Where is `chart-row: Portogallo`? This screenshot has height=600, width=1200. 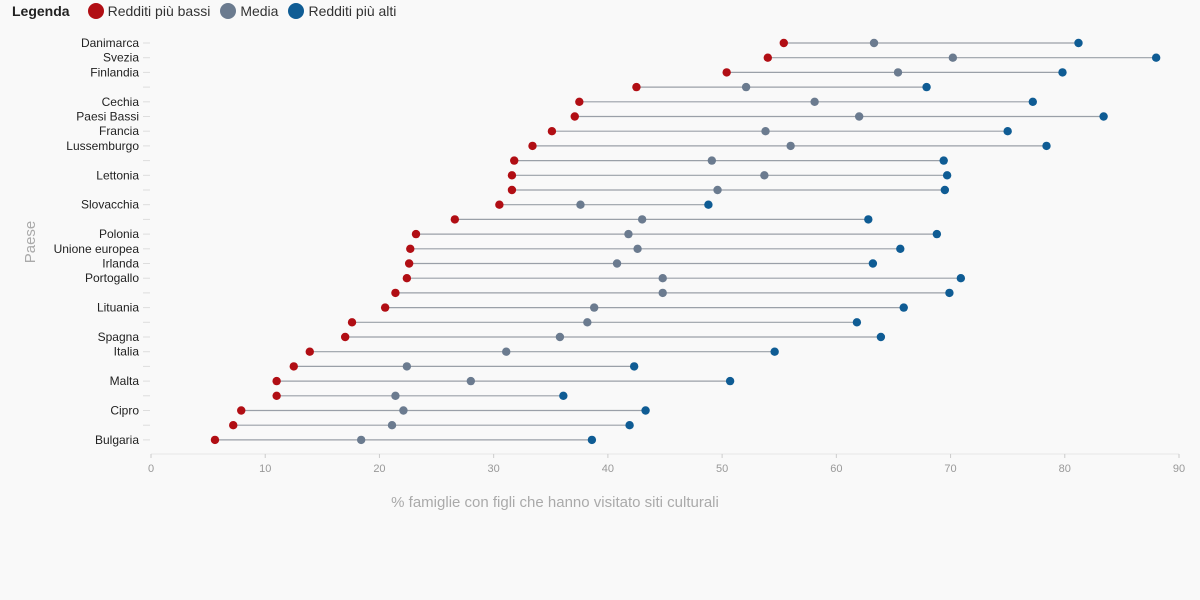 chart-row: Portogallo is located at coordinates (525, 278).